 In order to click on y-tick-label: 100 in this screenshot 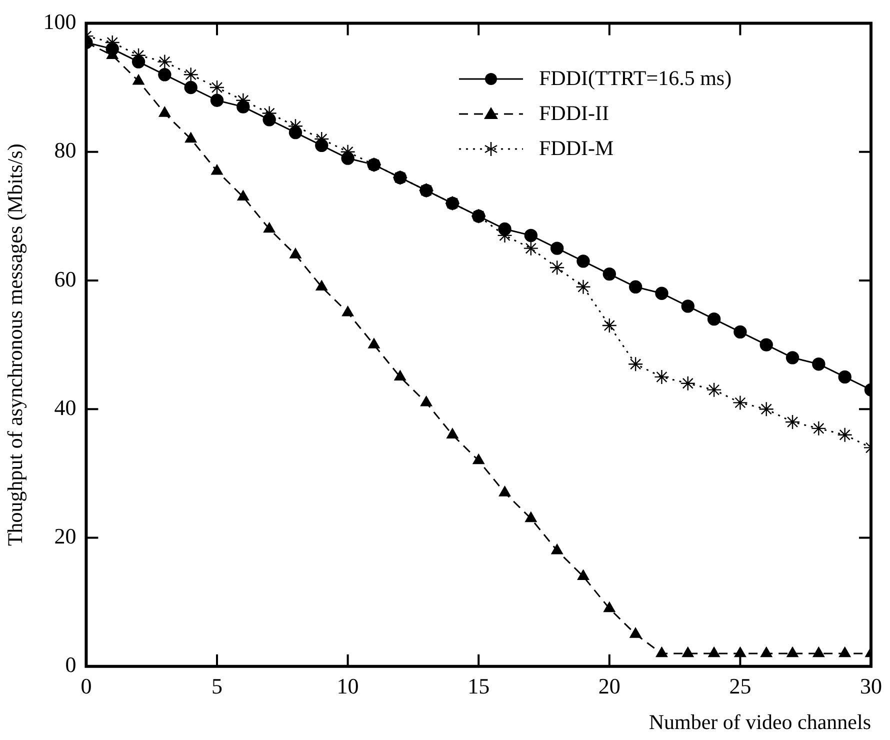, I will do `click(59, 21)`.